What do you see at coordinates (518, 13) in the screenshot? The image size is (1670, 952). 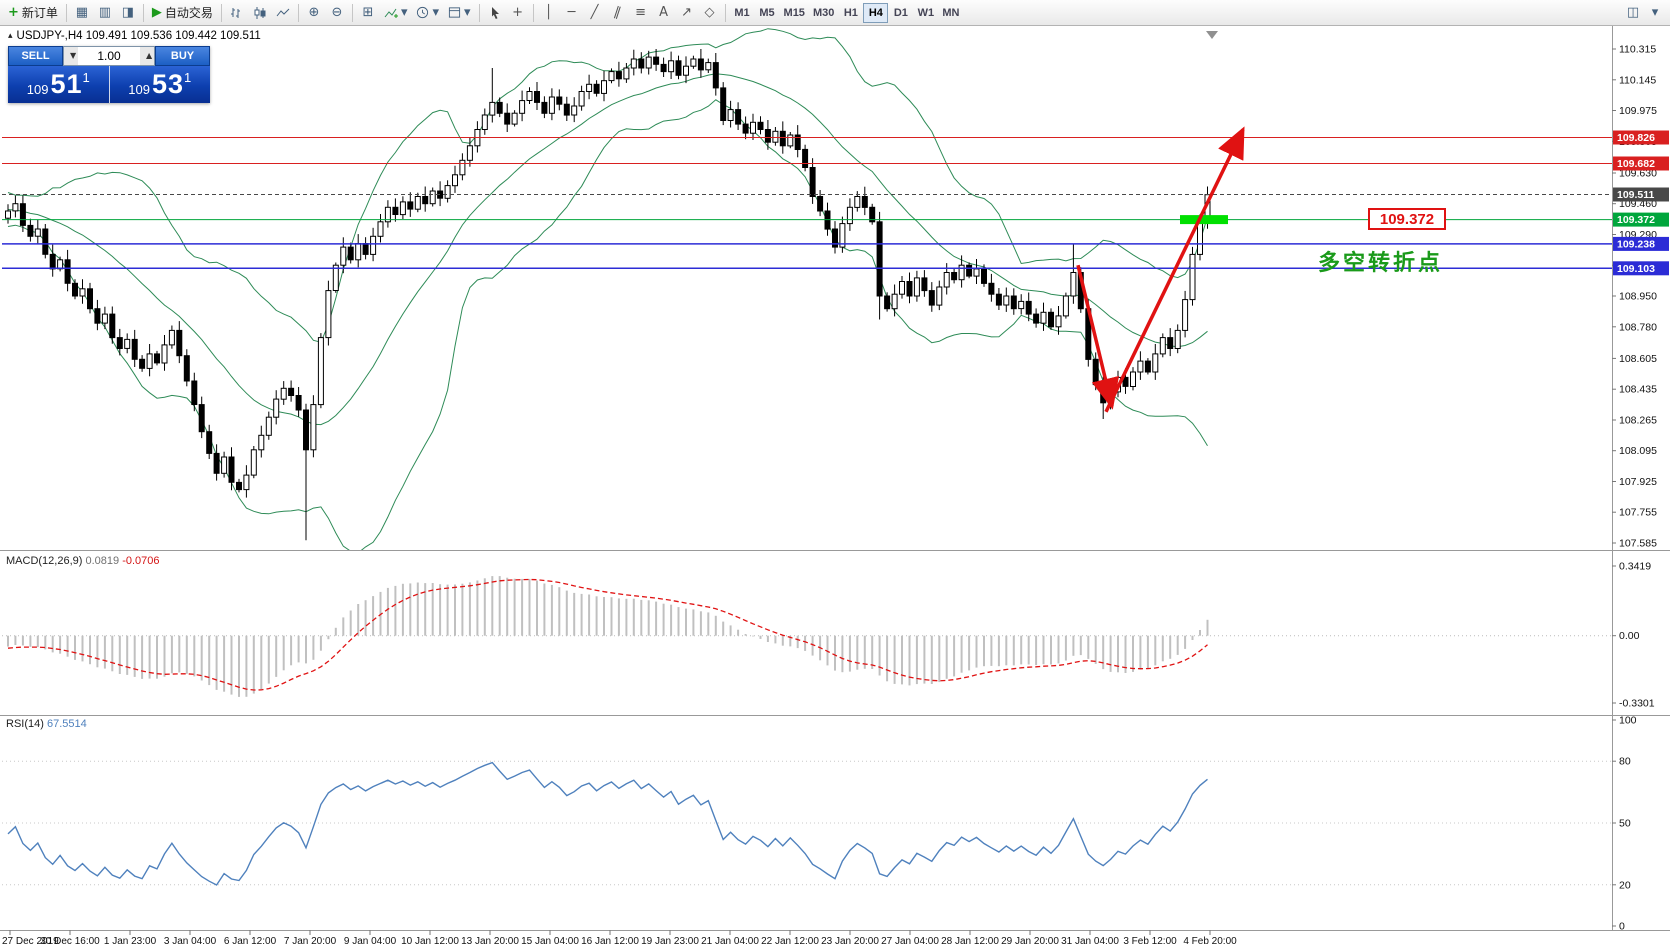 I see `crosshair-button: +` at bounding box center [518, 13].